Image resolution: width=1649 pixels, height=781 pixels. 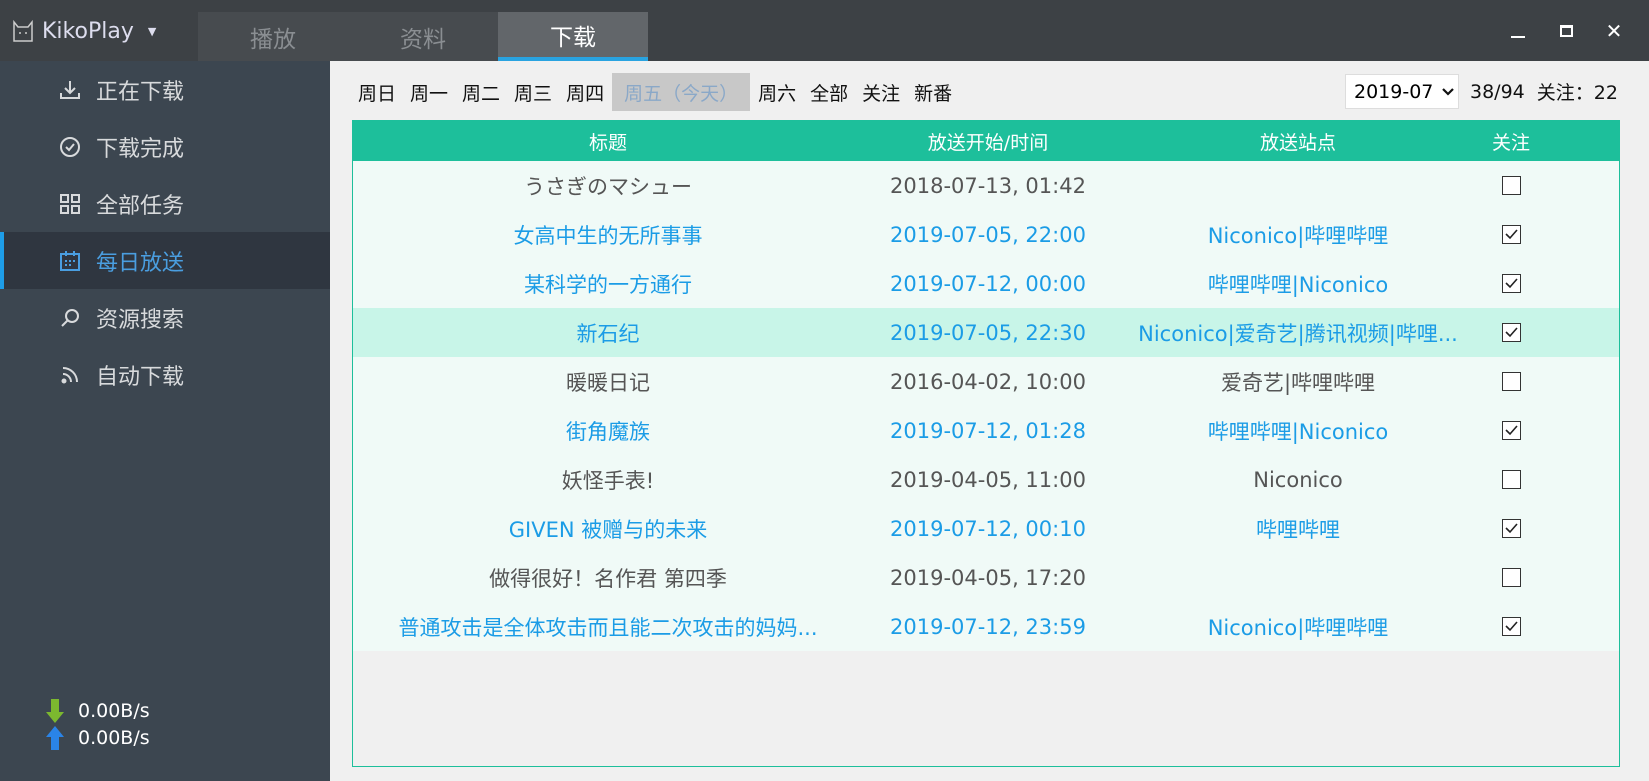 I want to click on sites-cell: Niconico|哔哩哔哩, so click(x=1298, y=235).